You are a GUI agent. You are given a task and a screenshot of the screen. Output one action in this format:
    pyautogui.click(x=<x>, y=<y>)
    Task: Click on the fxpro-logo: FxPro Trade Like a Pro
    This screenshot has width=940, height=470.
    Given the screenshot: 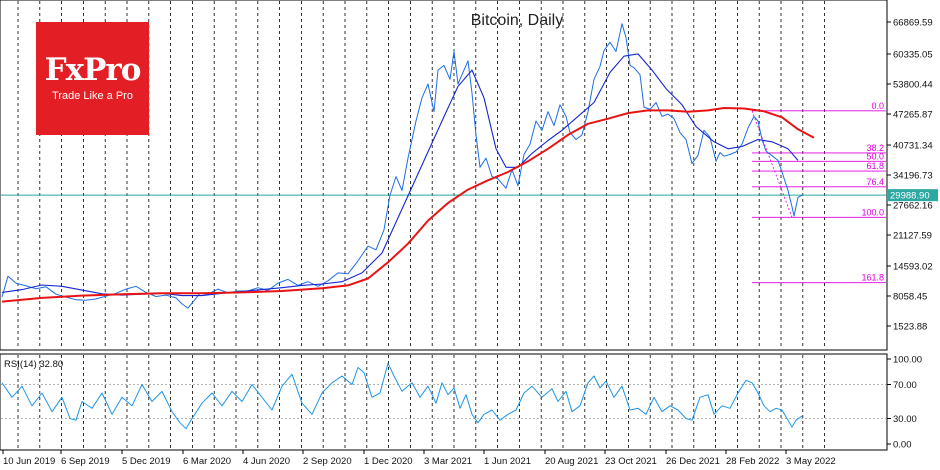 What is the action you would take?
    pyautogui.click(x=92, y=78)
    